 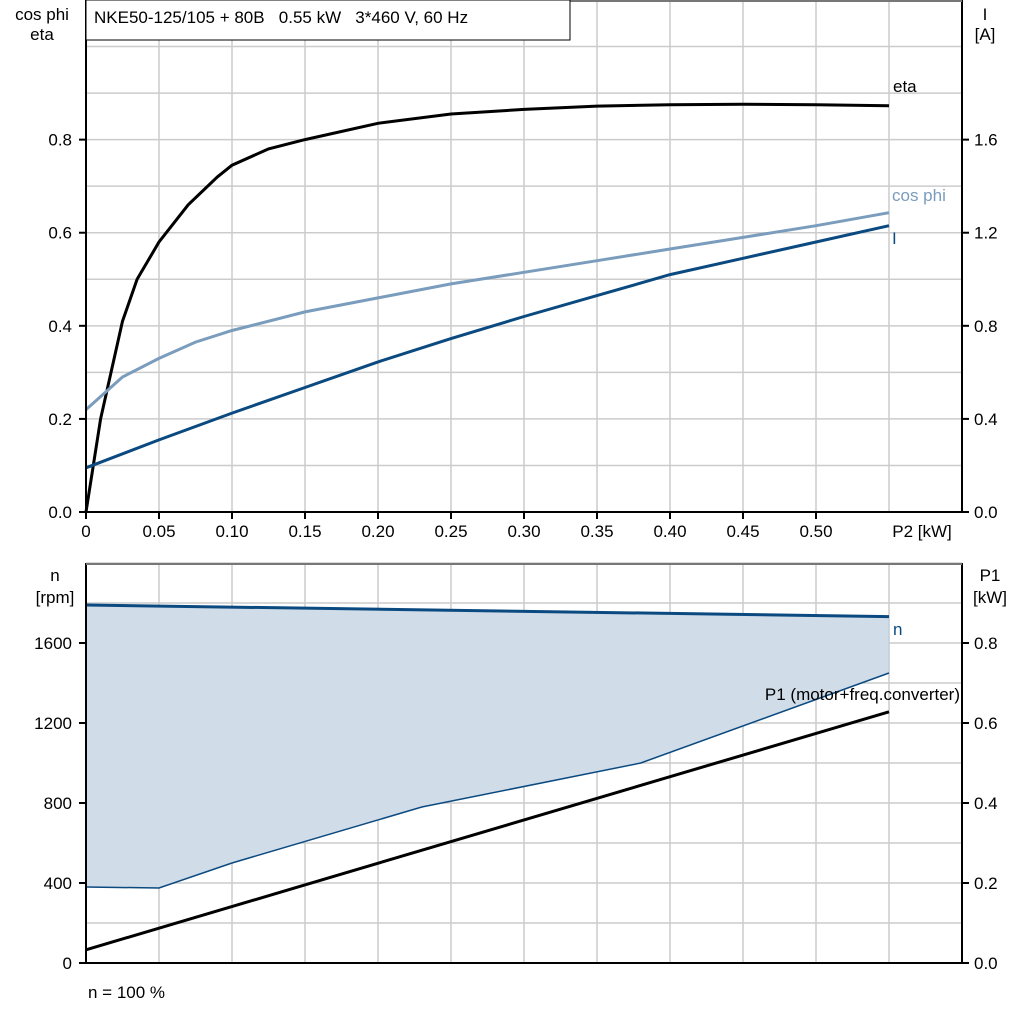 What do you see at coordinates (986, 512) in the screenshot?
I see `top-right-tick-label: 0.0` at bounding box center [986, 512].